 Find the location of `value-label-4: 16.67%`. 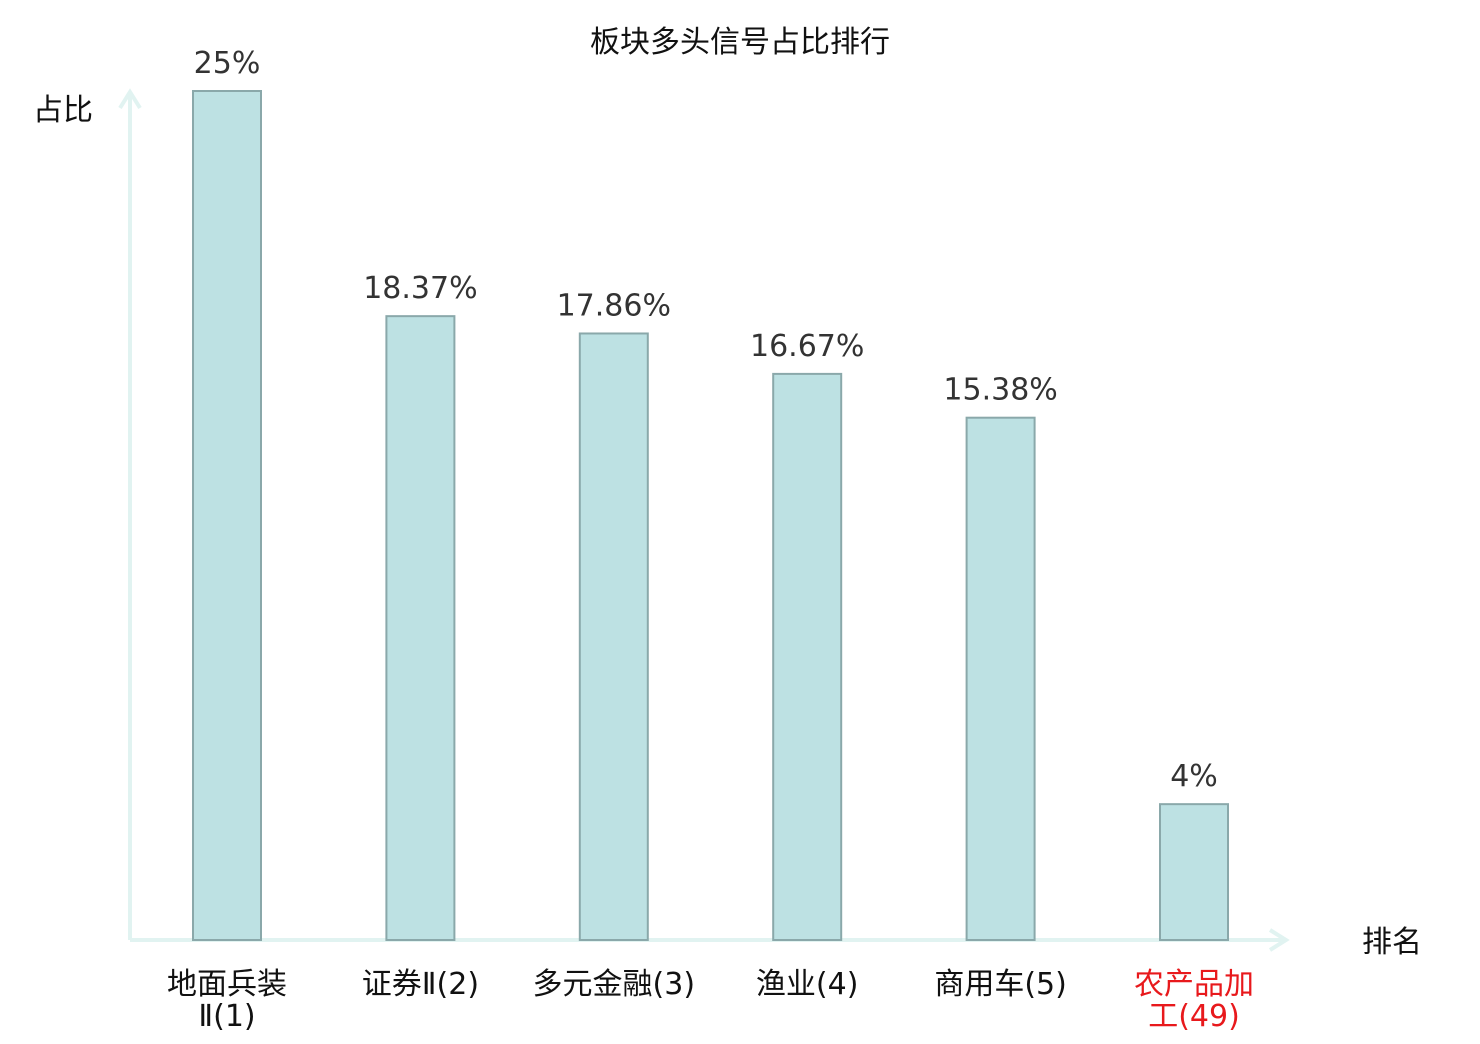

value-label-4: 16.67% is located at coordinates (807, 346).